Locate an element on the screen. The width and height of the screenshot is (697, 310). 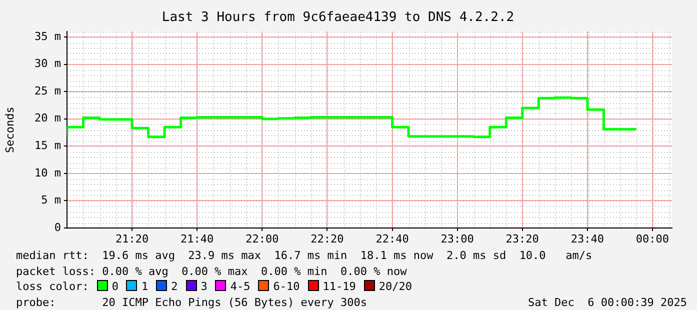
text: probe: 20 ICMP Echo Pings (56 Bytes) every 300s is located at coordinates (191, 302).